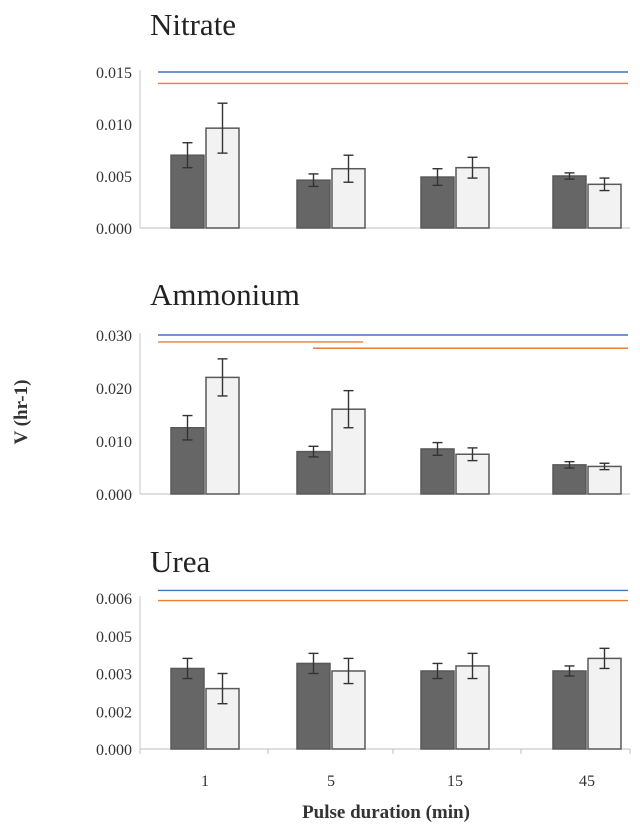 The width and height of the screenshot is (640, 829). Describe the element at coordinates (114, 599) in the screenshot. I see `y-tick-label: 0.006` at that location.